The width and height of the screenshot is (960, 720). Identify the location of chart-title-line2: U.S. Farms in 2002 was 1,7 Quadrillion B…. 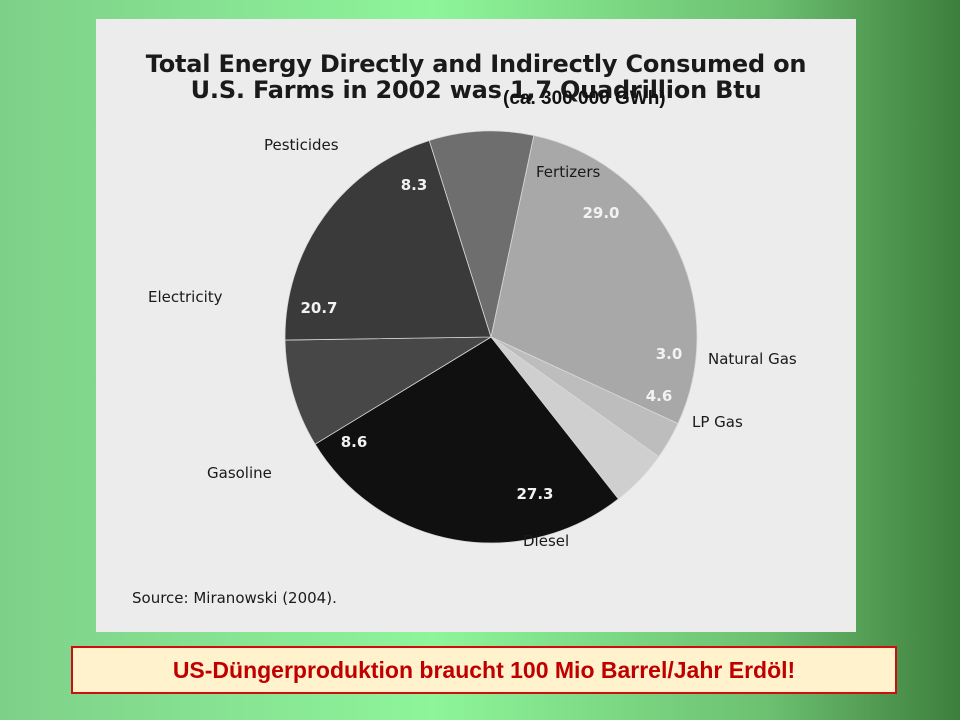
(476, 90).